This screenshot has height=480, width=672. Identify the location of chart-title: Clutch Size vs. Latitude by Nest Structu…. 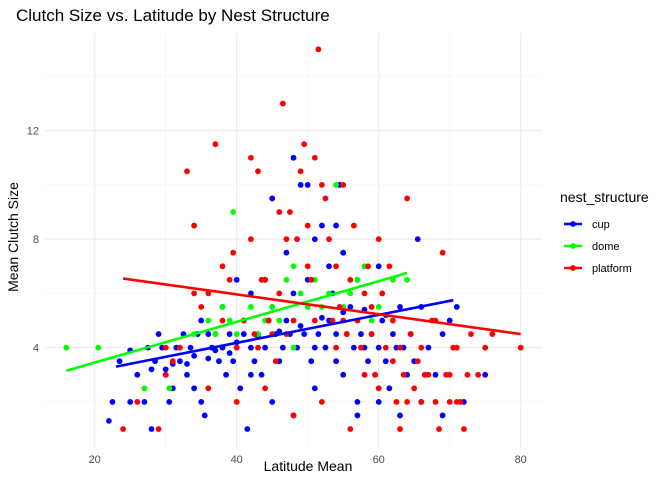
(173, 15).